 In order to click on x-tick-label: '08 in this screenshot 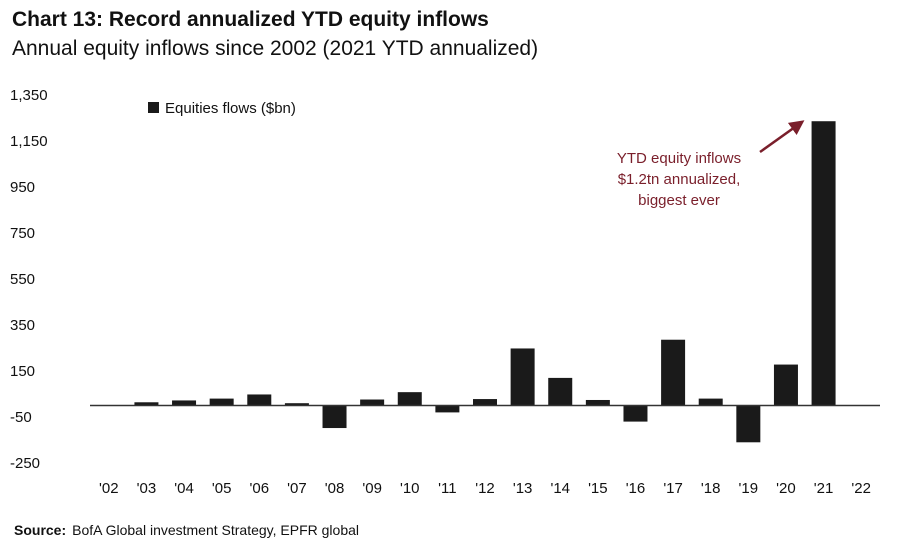, I will do `click(335, 488)`.